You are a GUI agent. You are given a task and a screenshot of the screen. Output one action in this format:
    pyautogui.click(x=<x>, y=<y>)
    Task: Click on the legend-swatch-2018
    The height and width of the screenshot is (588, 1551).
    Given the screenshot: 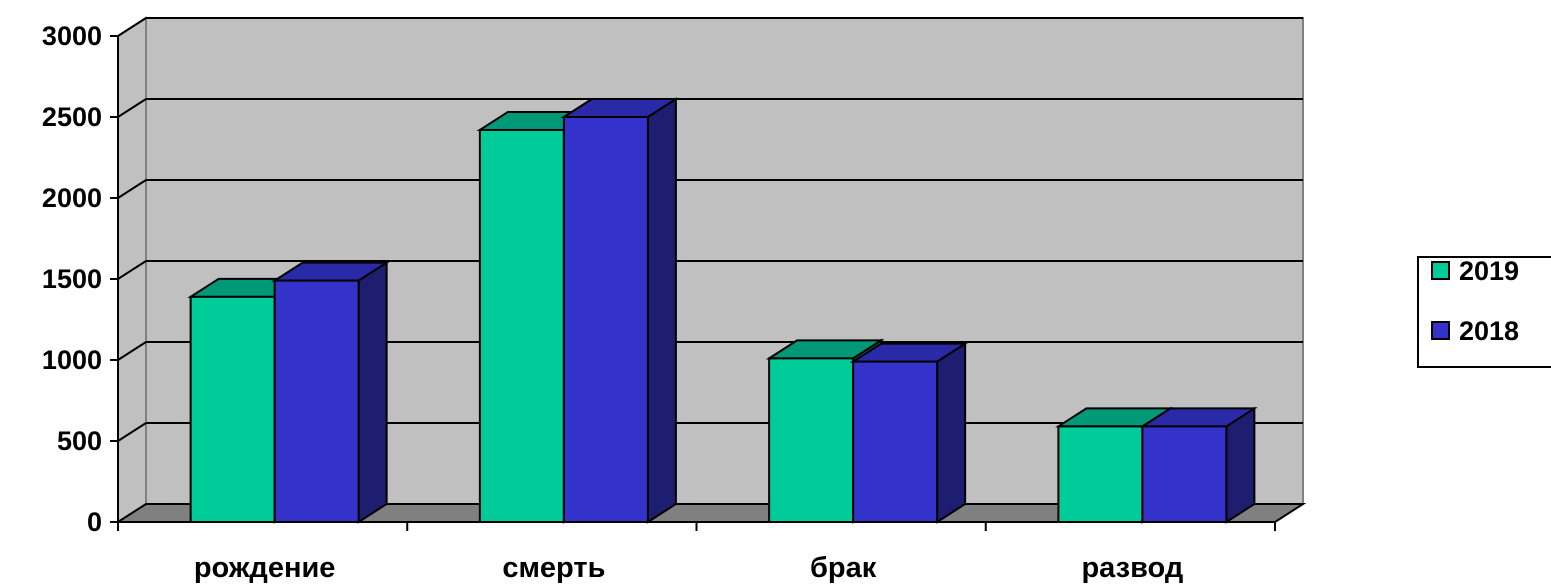 What is the action you would take?
    pyautogui.click(x=1440, y=330)
    